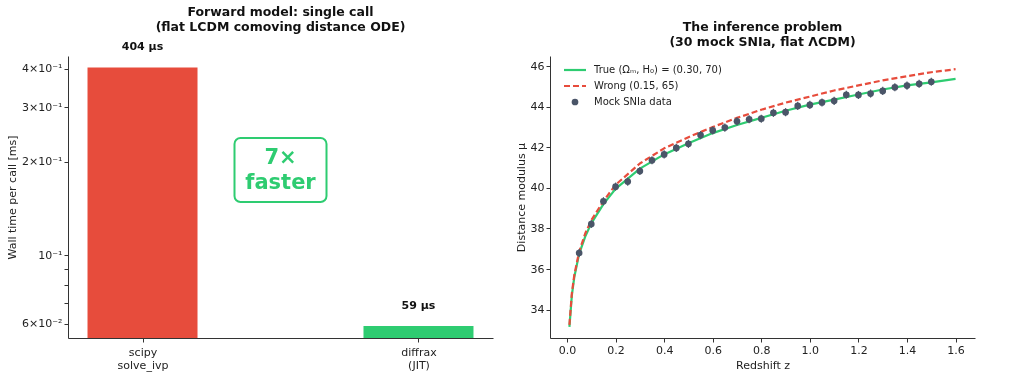 The image size is (1024, 386). I want to click on x-tick-label: 1.0, so click(810, 350).